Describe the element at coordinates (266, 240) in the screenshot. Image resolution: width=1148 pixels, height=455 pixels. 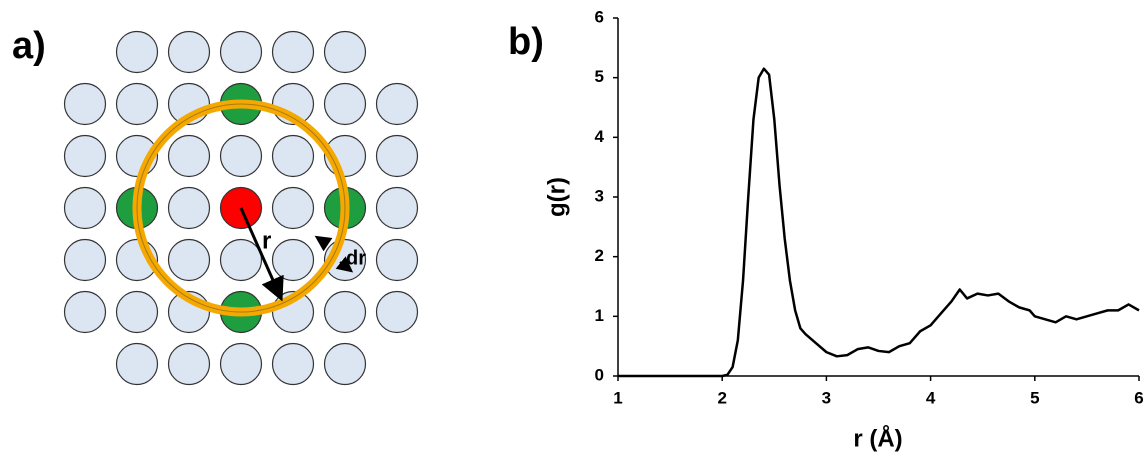
I see `r-label: r` at that location.